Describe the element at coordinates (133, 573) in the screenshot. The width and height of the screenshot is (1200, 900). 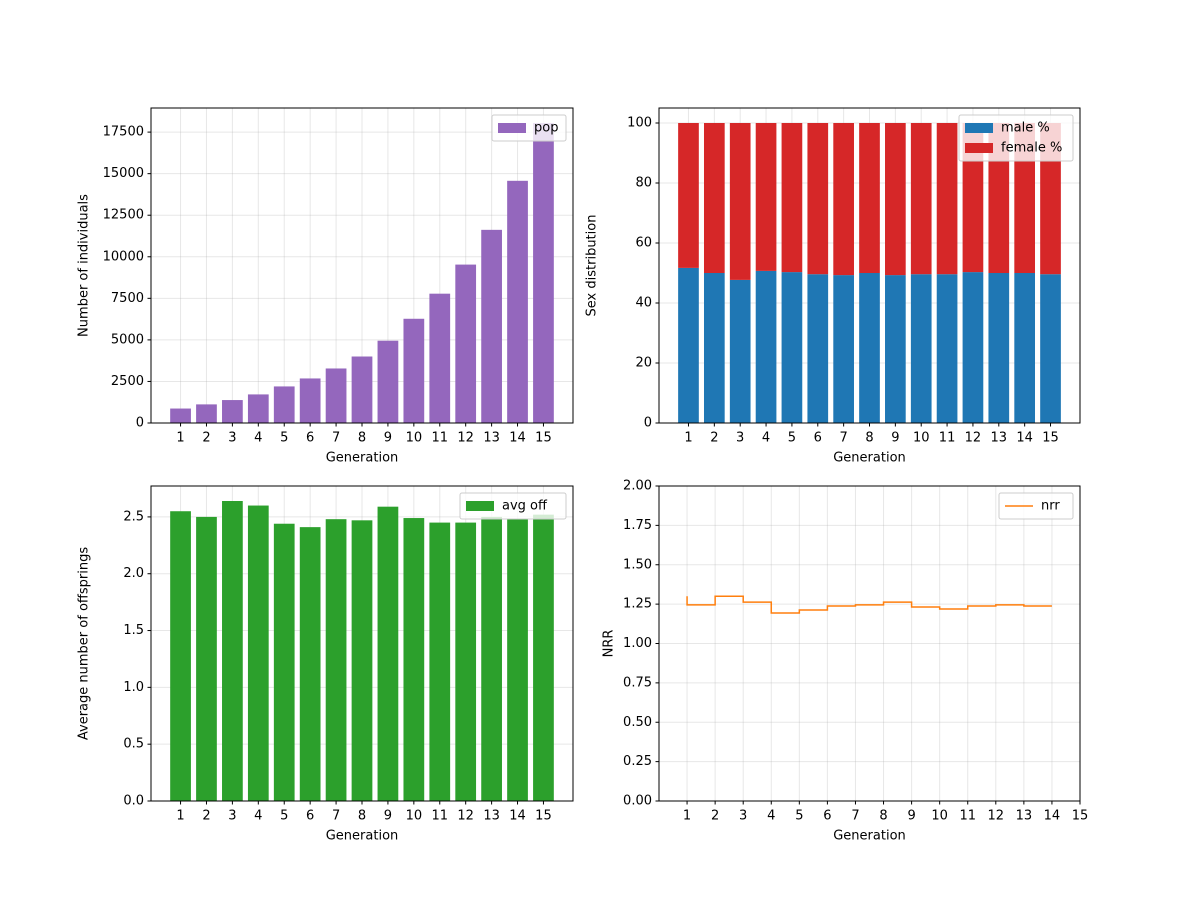
I see `y-tick-label: 2.0` at that location.